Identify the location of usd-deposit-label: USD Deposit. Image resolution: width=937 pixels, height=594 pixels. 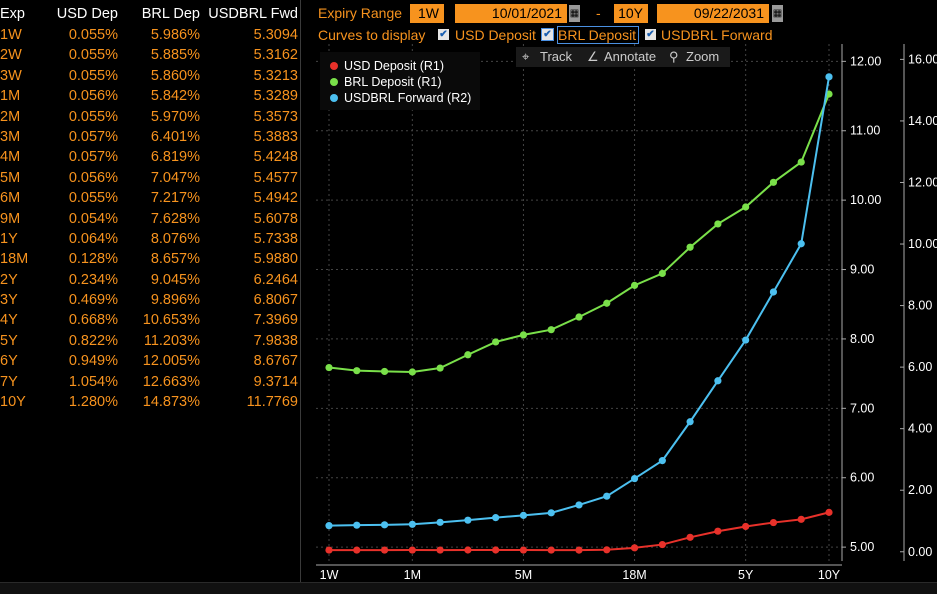
(495, 35).